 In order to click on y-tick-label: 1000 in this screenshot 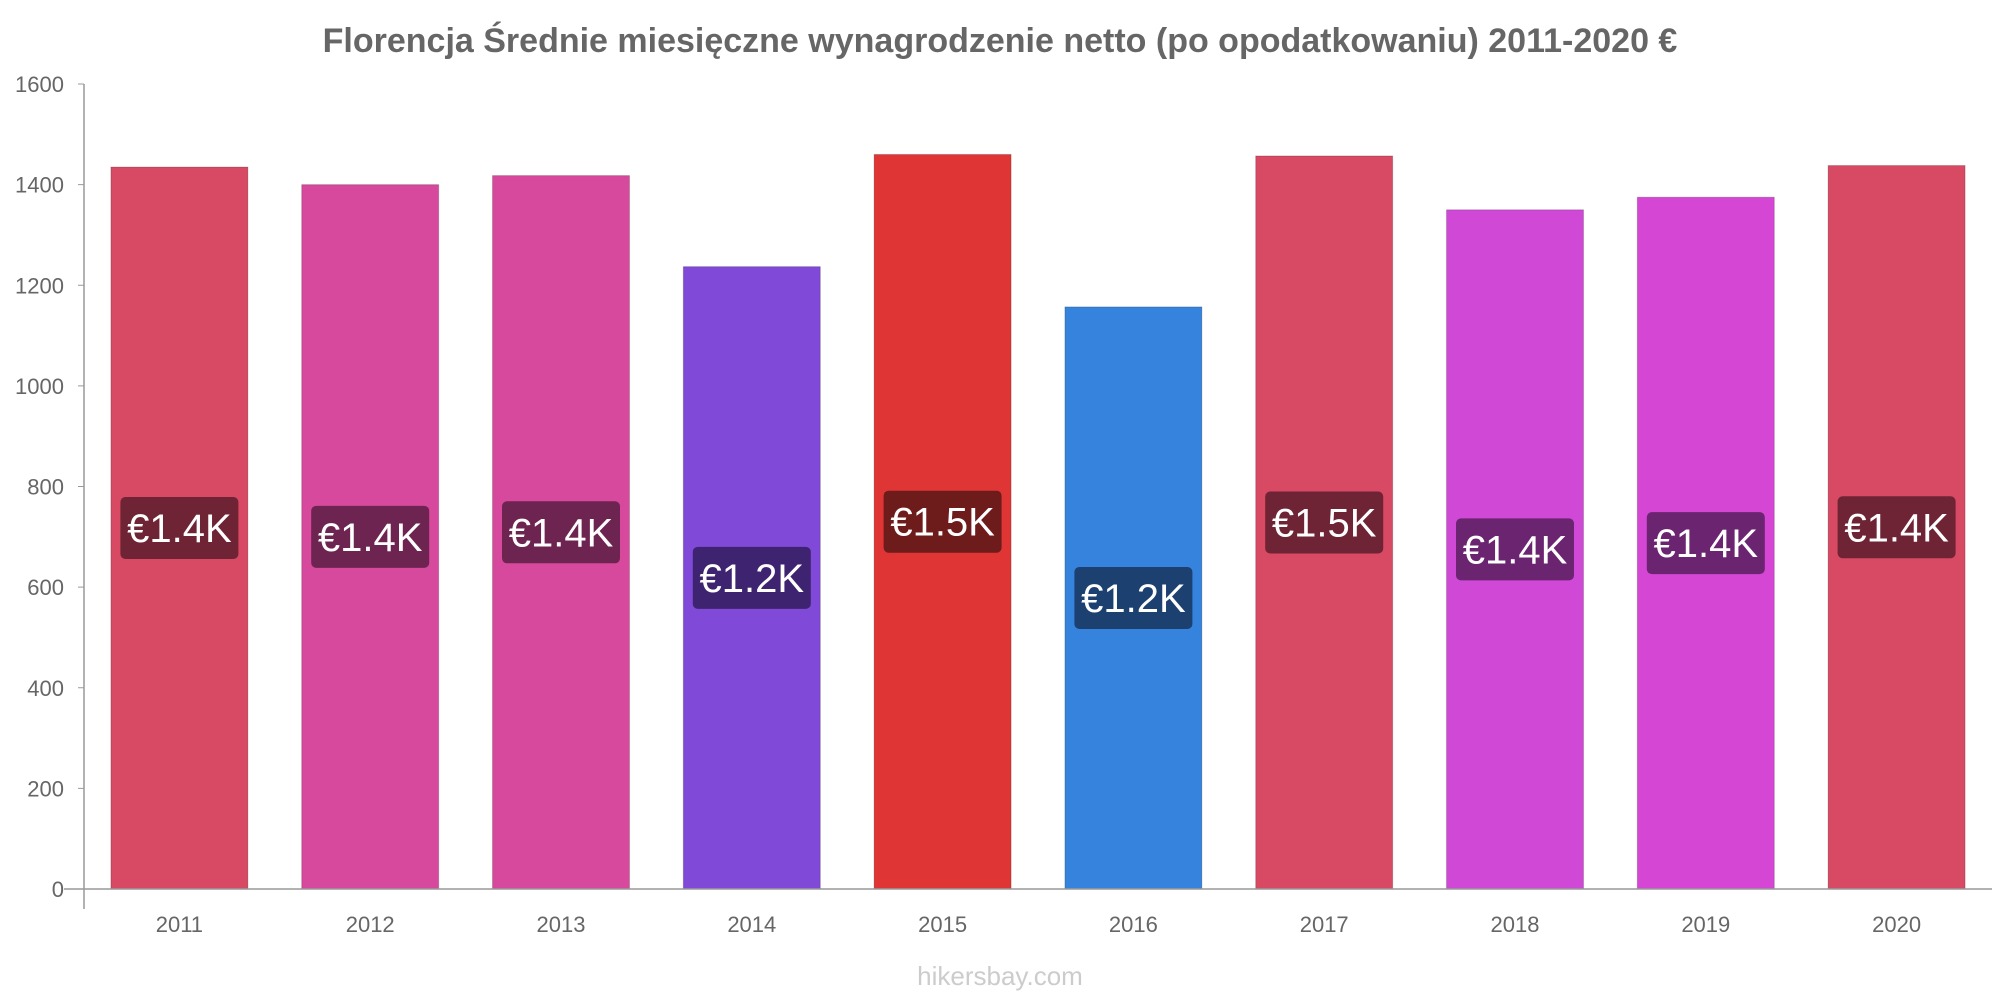, I will do `click(39, 386)`.